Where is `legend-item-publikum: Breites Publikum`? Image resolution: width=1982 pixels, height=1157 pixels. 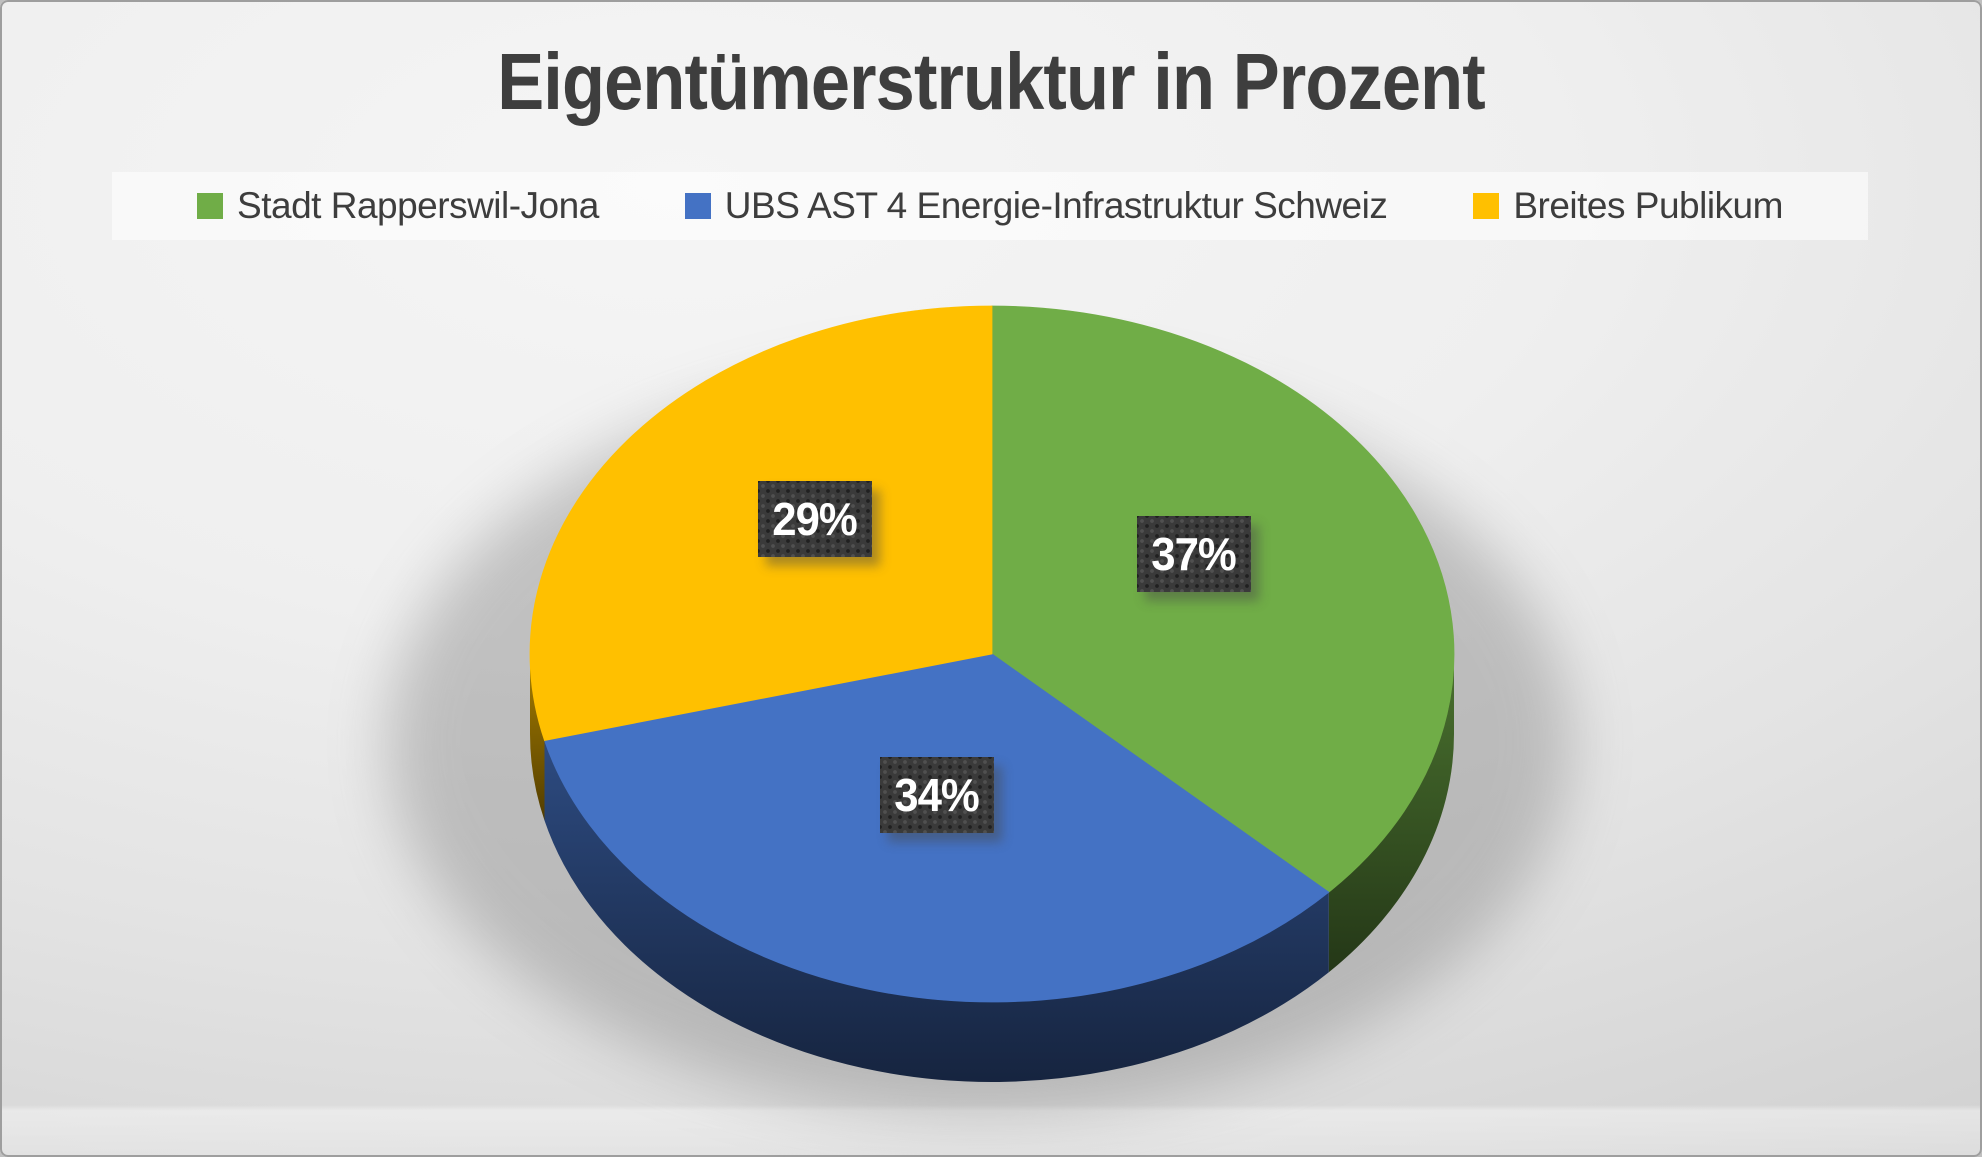 legend-item-publikum: Breites Publikum is located at coordinates (1628, 206).